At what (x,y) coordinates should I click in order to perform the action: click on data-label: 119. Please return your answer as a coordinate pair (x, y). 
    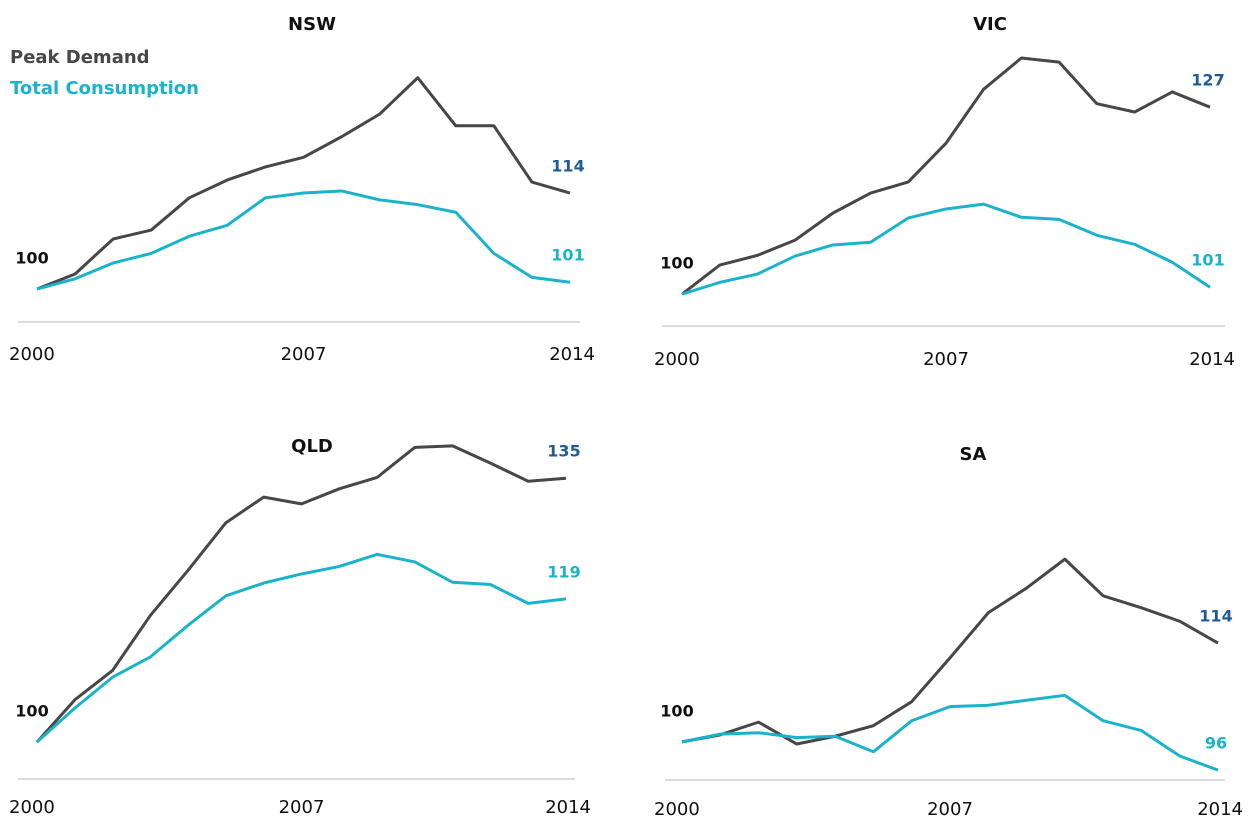
    Looking at the image, I should click on (563, 571).